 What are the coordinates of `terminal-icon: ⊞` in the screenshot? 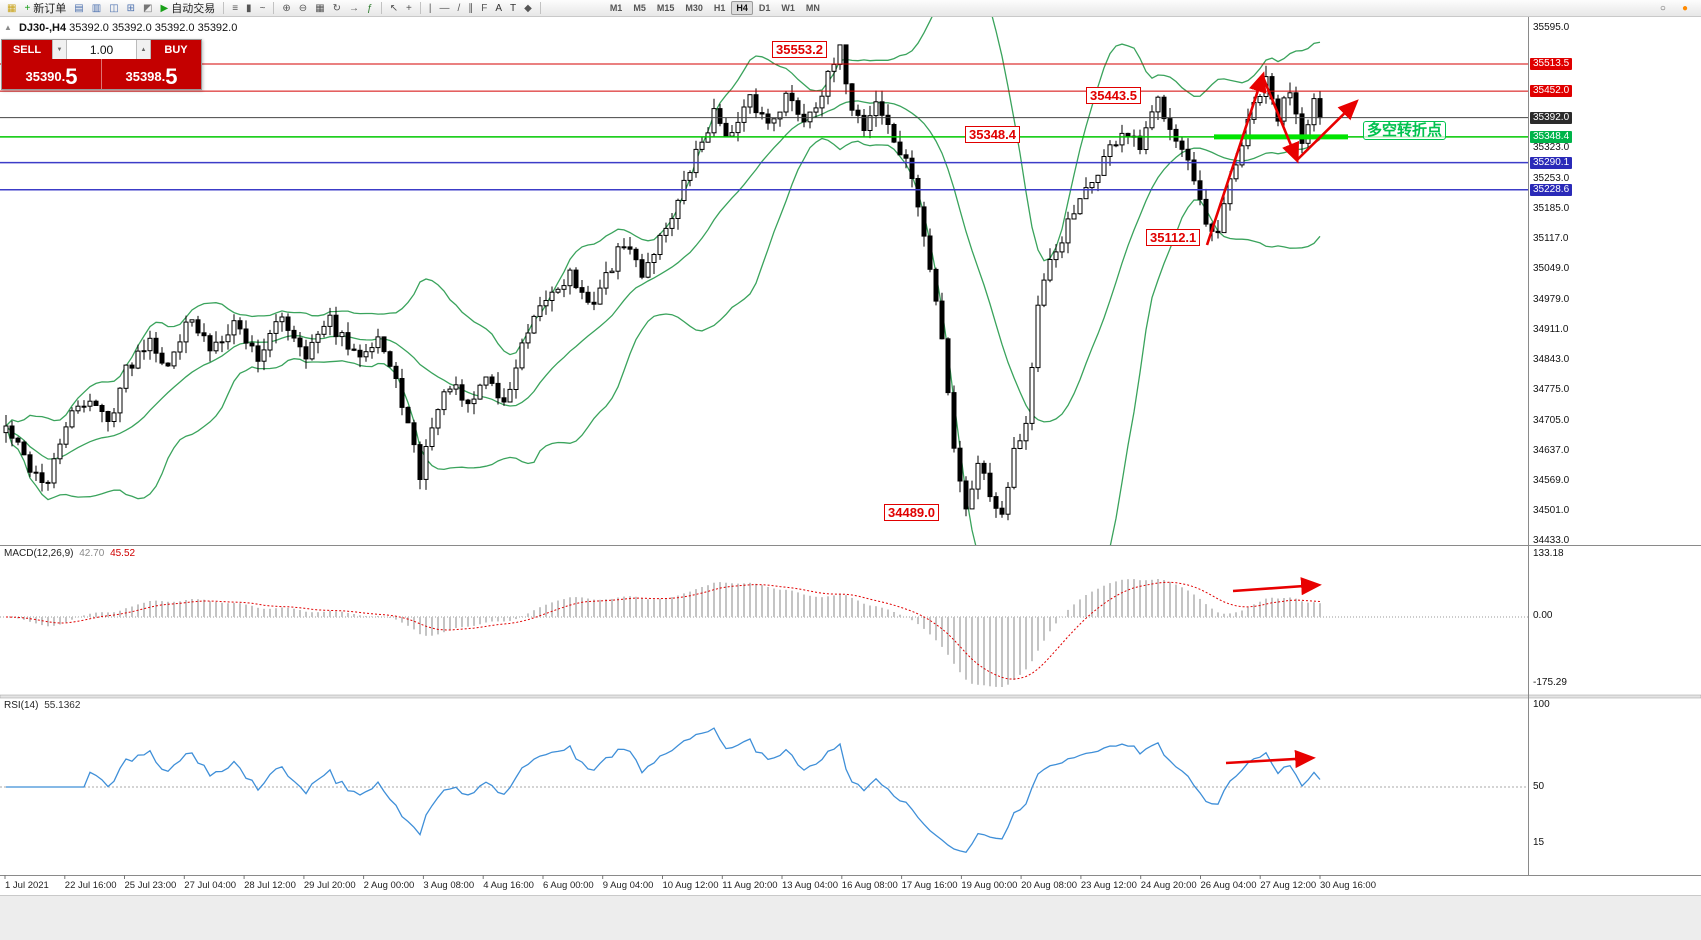 It's located at (131, 8).